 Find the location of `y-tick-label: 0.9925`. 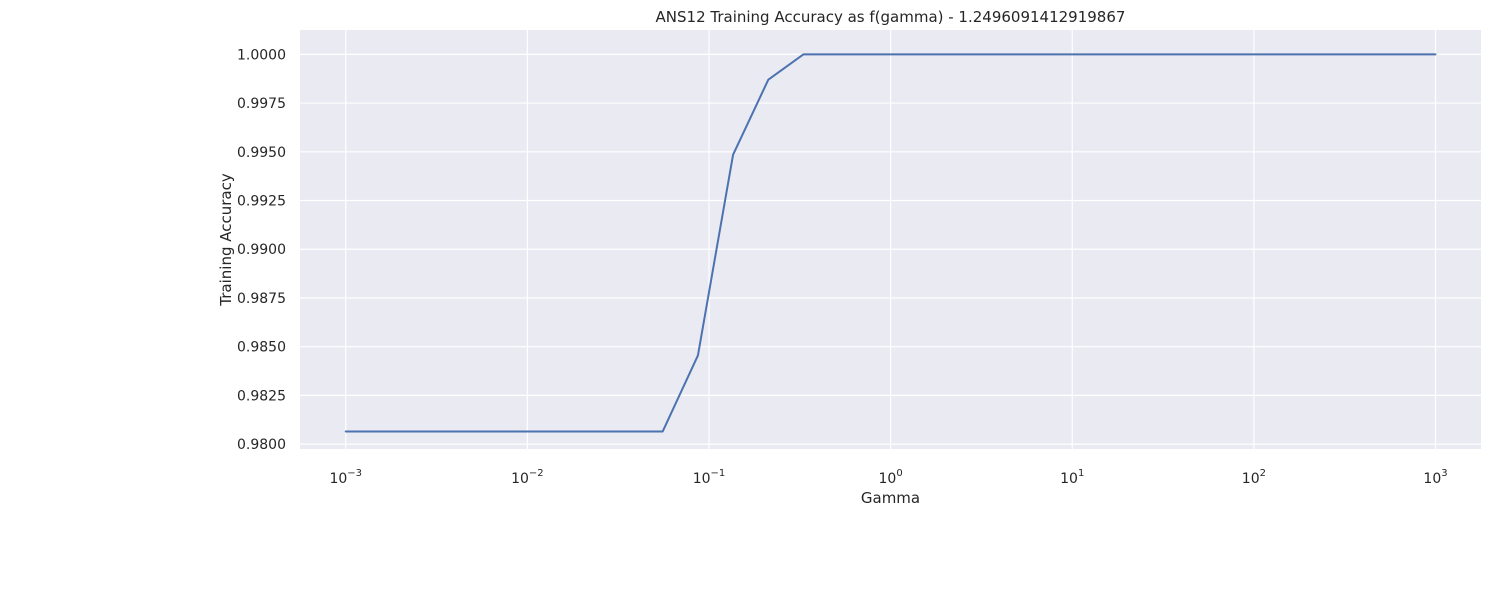

y-tick-label: 0.9925 is located at coordinates (261, 202).